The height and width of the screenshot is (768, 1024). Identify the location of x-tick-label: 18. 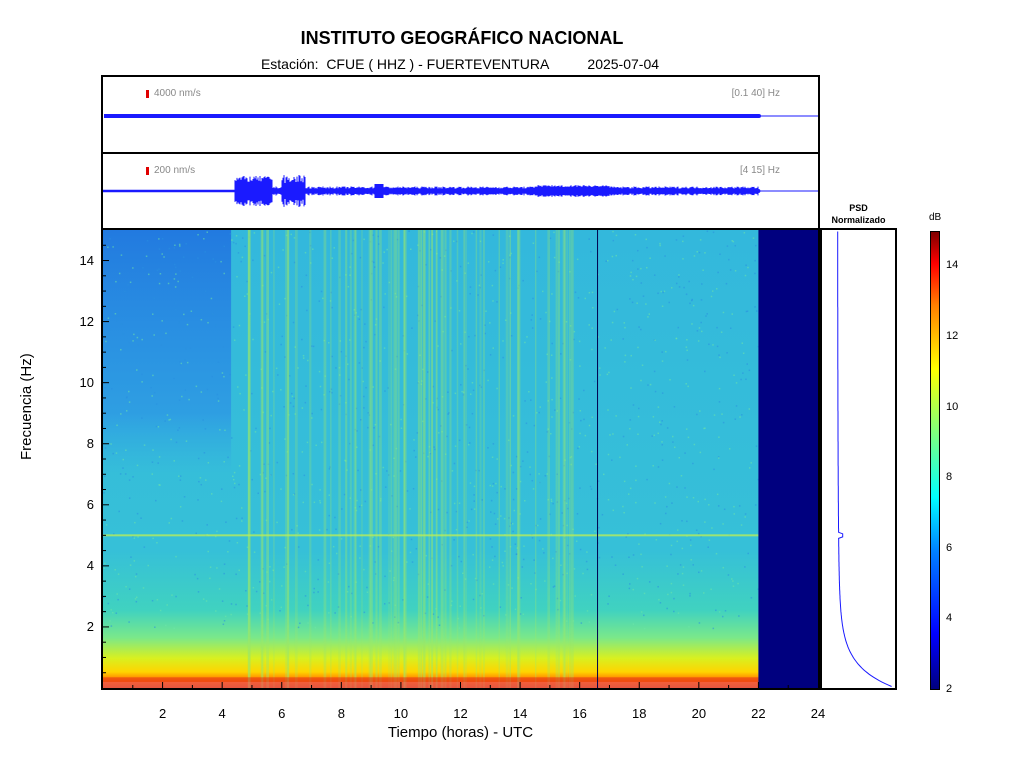
(639, 713).